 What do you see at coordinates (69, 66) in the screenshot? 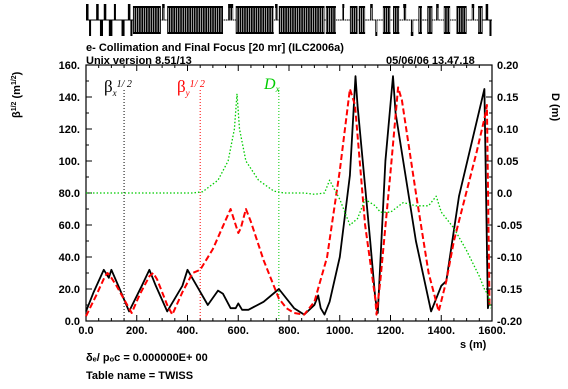
I see `y-left-tick-label: 160.` at bounding box center [69, 66].